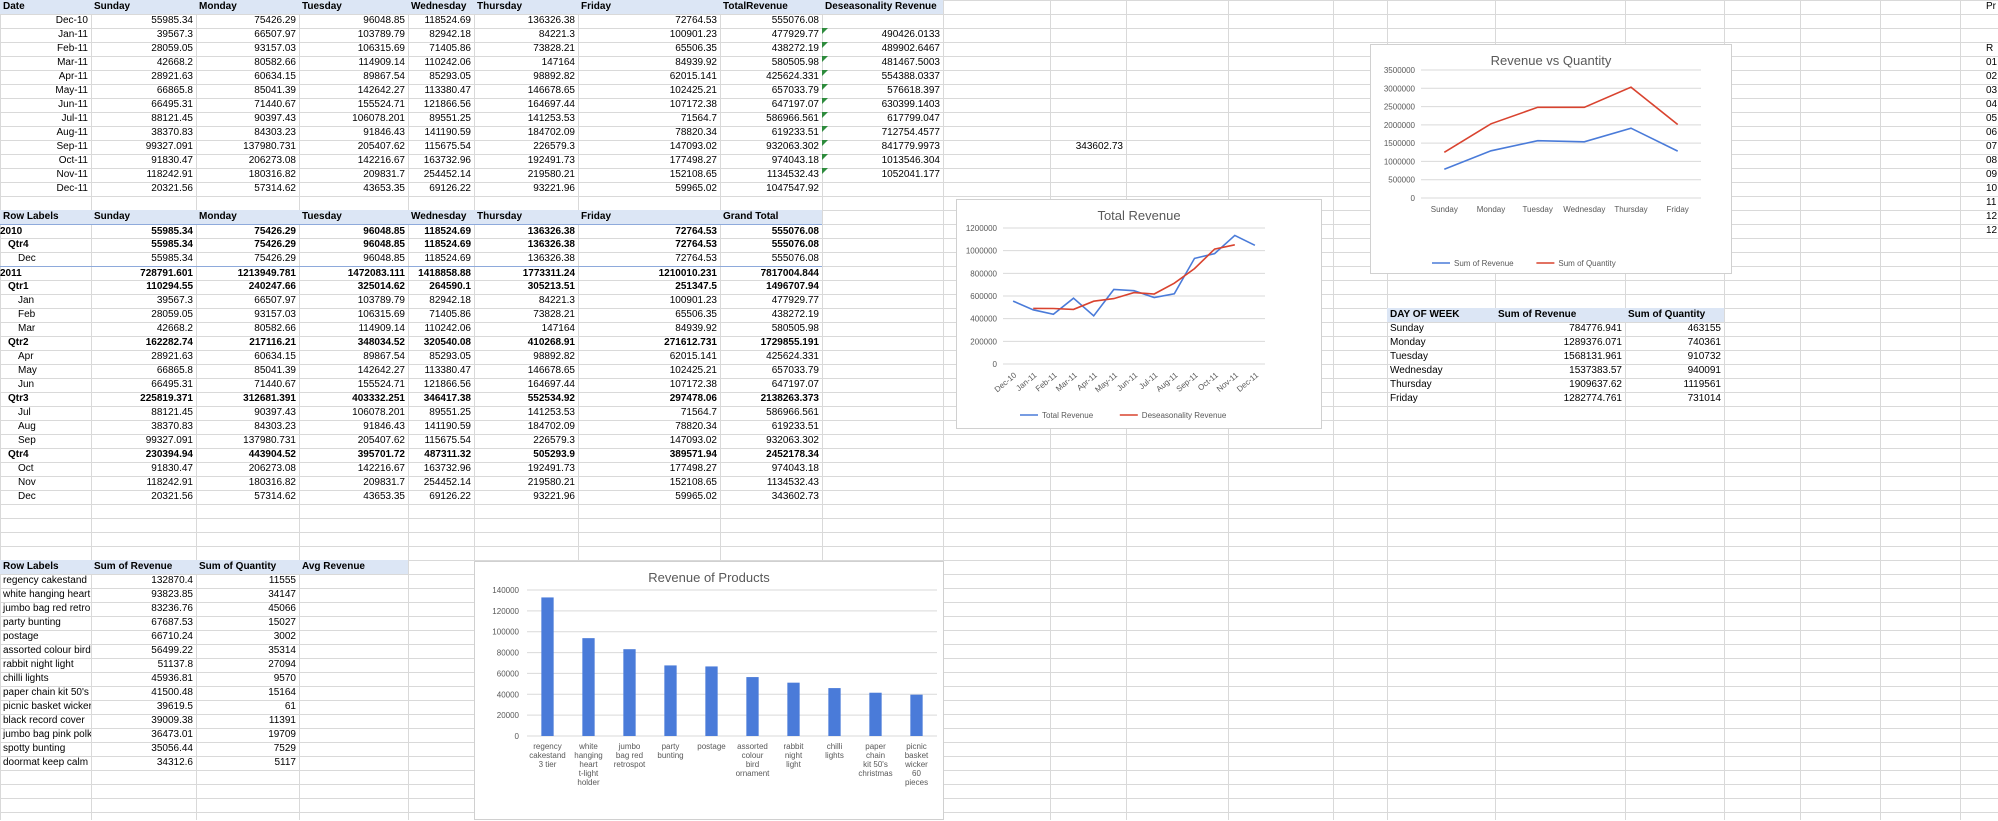  Describe the element at coordinates (558, 62) in the screenshot. I see `data-cell: 147164` at that location.